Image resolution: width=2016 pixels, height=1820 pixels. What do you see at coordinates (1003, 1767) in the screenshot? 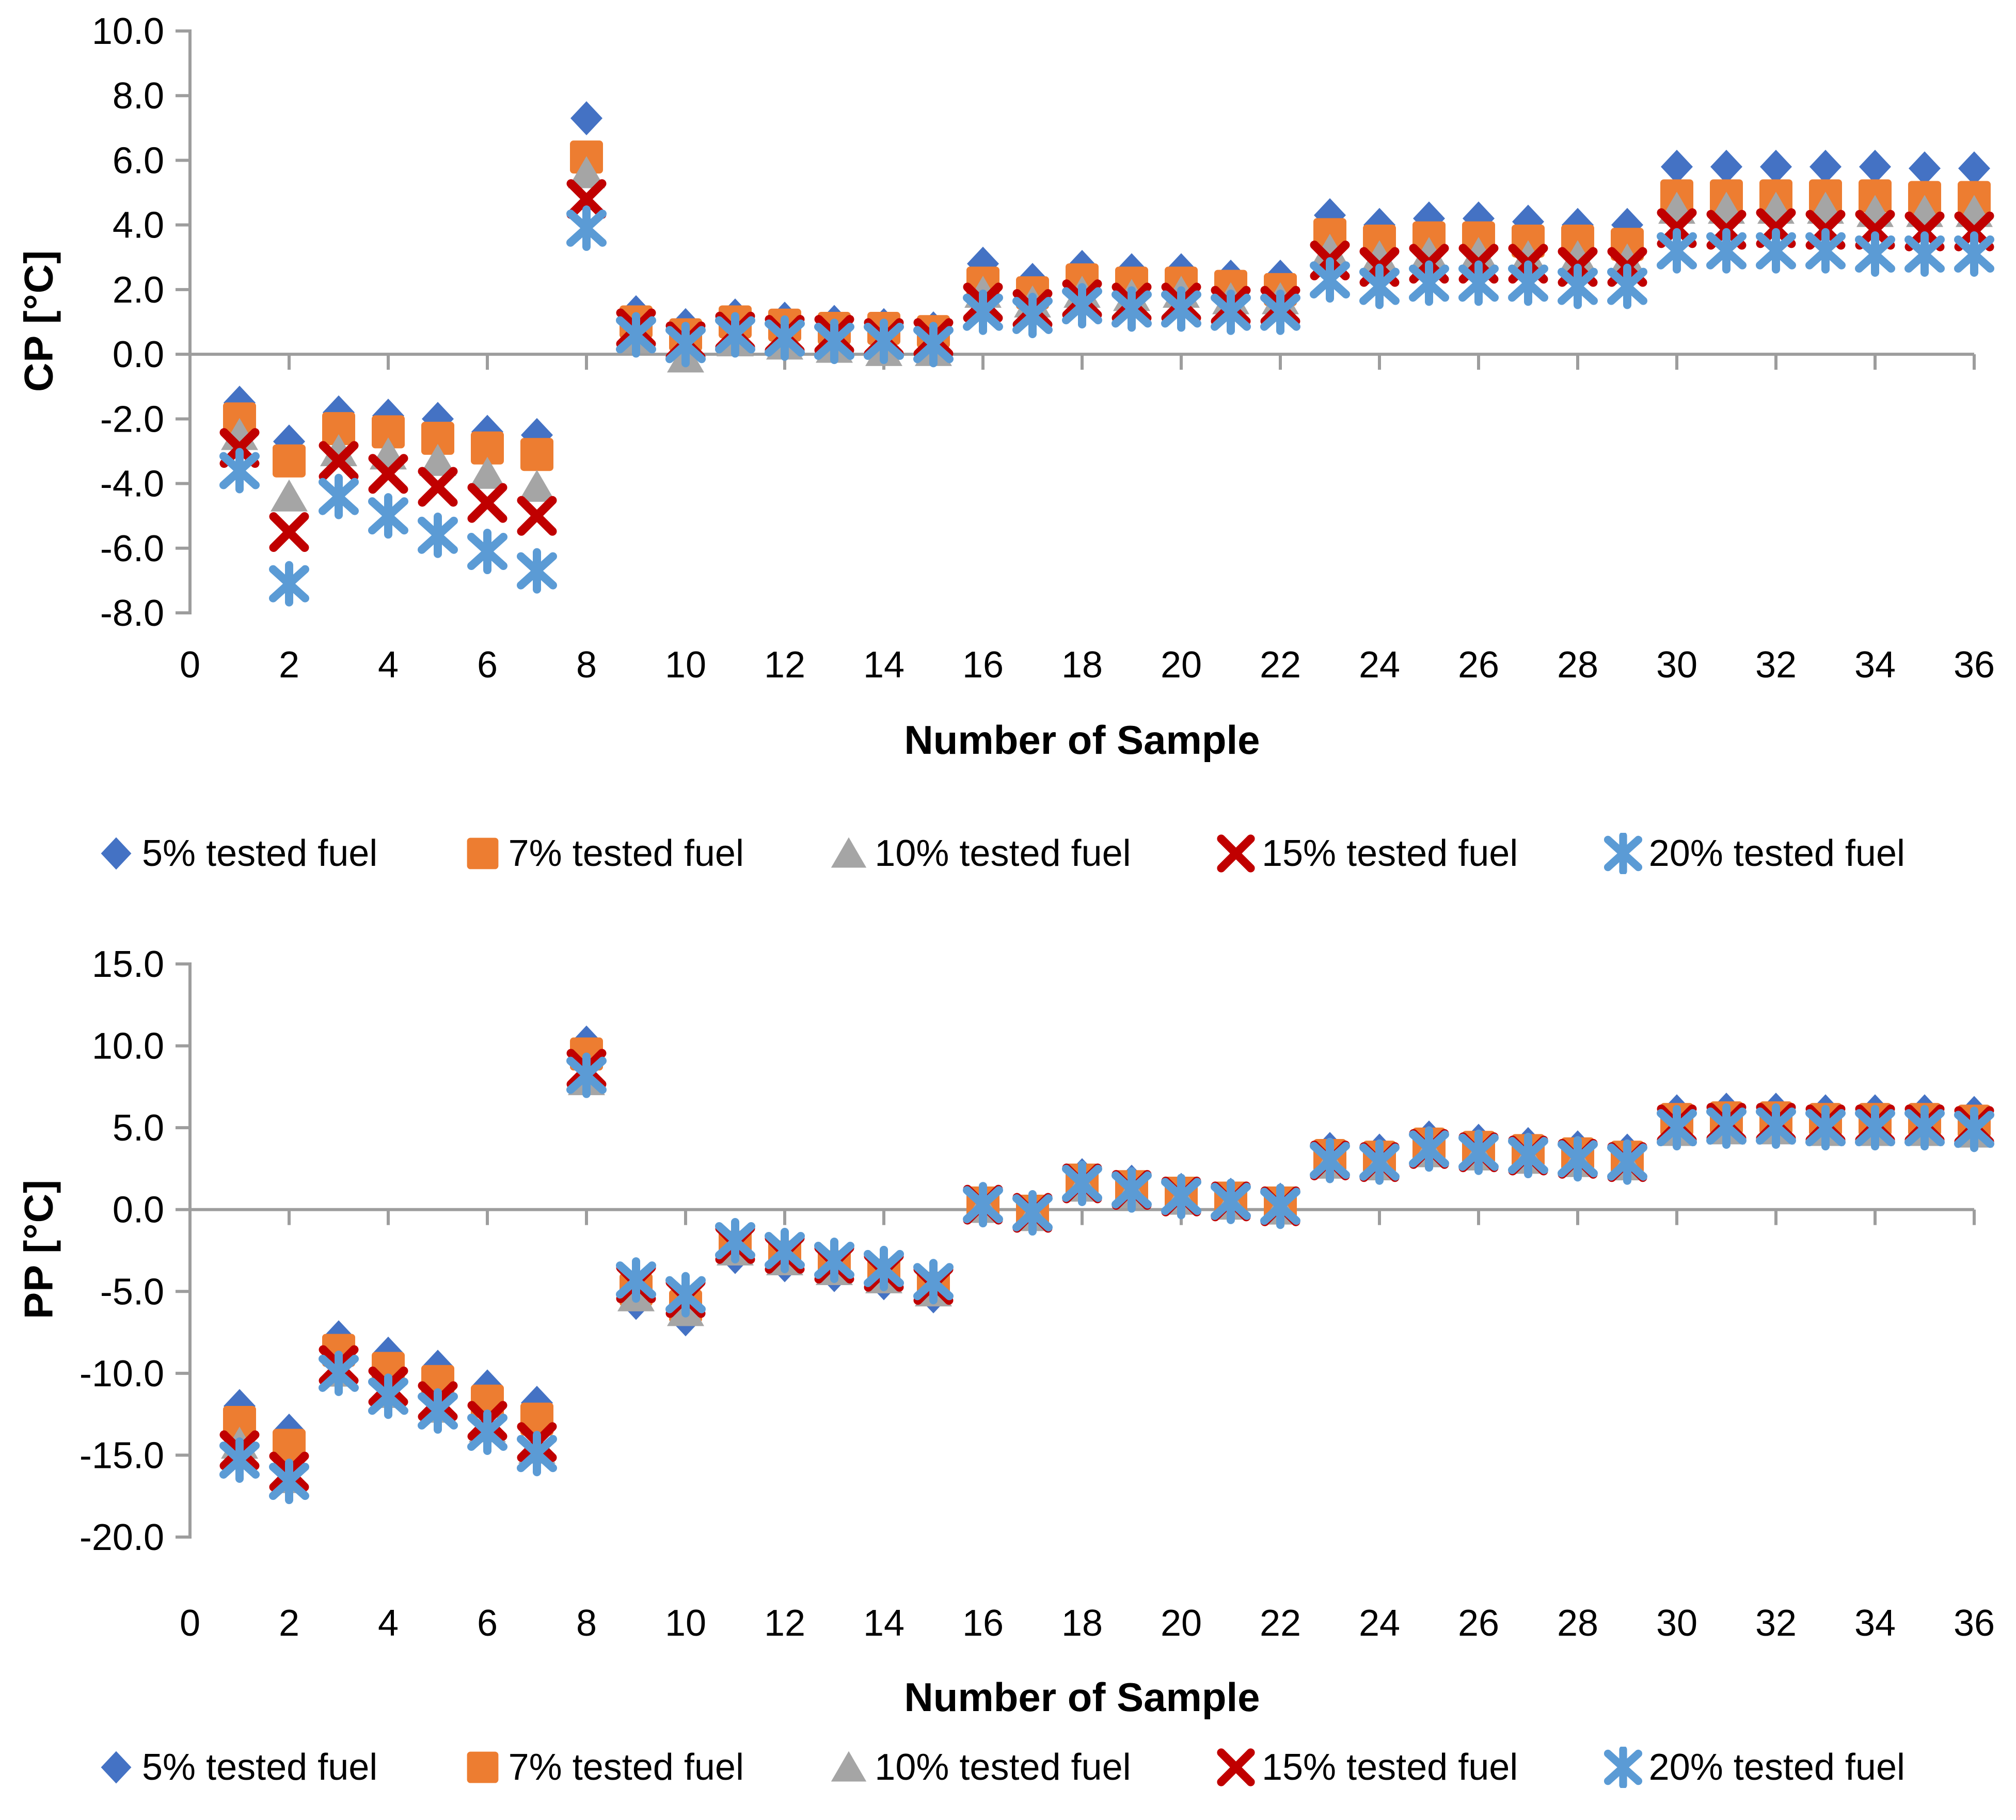
I see `legend-item-label: 10% tested fuel` at bounding box center [1003, 1767].